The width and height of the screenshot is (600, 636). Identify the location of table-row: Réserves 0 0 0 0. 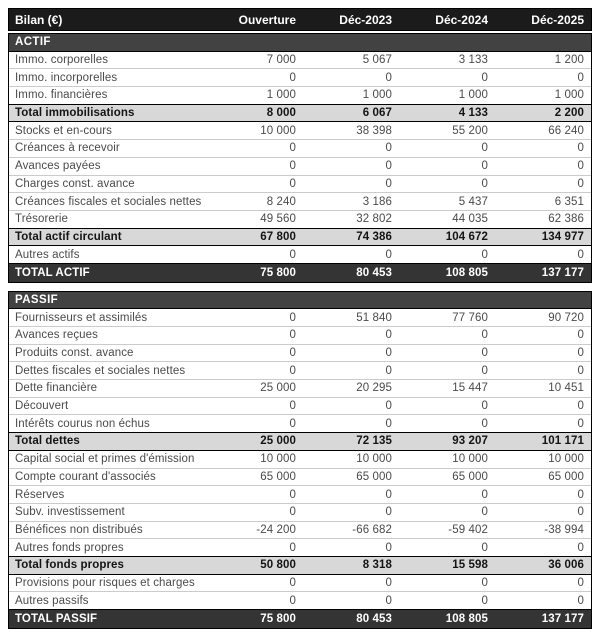
(300, 495).